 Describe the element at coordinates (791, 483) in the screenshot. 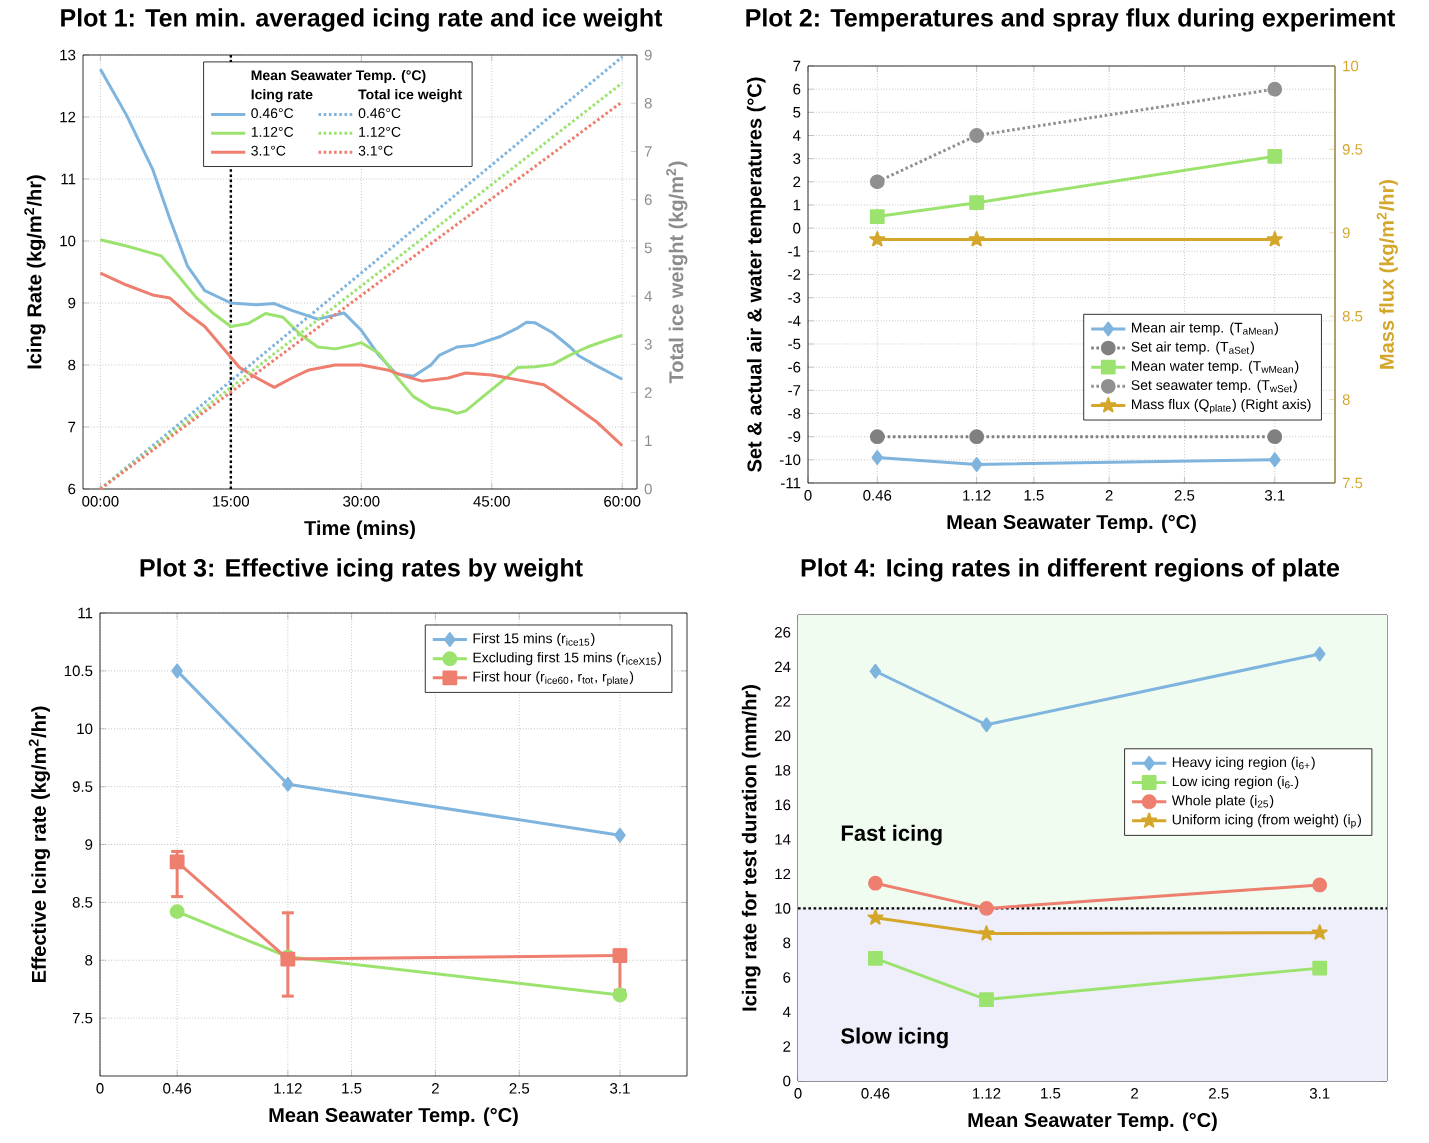

I see `y-tick-label: -11` at that location.